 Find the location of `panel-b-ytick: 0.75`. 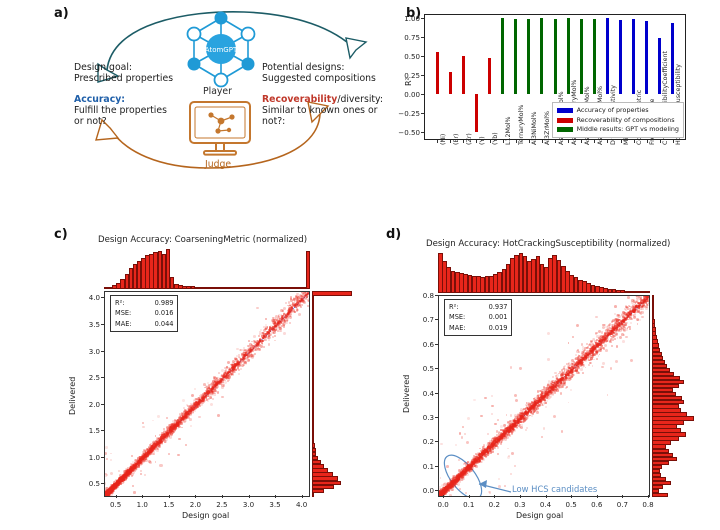

panel-b-ytick: 0.75 is located at coordinates (412, 37).